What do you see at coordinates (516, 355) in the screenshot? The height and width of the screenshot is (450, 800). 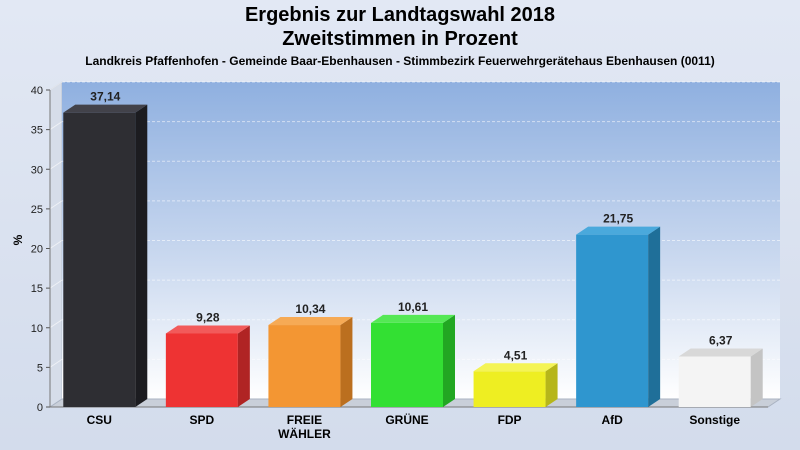 I see `data-label: 4,51` at bounding box center [516, 355].